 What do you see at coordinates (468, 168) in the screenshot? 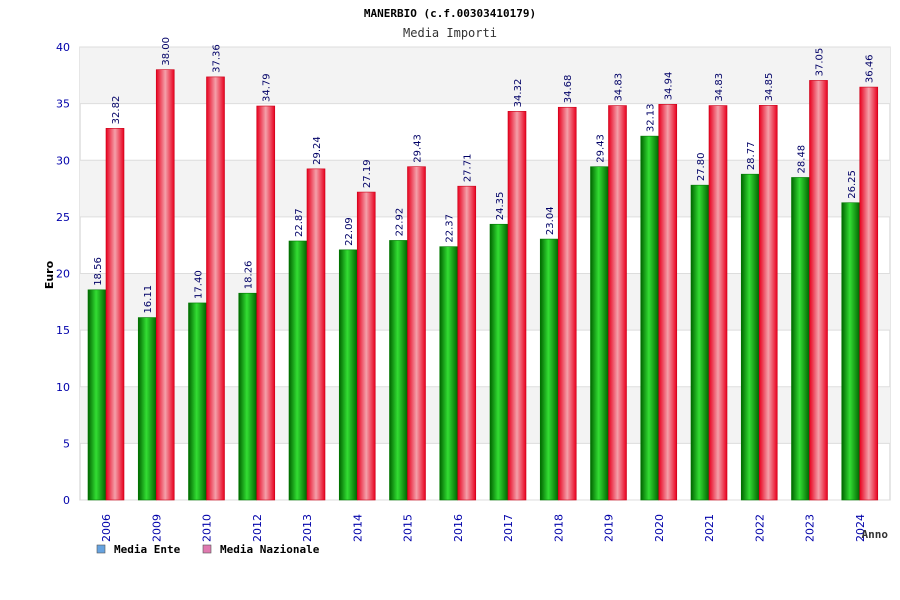
I see `data-label: 27.71` at bounding box center [468, 168].